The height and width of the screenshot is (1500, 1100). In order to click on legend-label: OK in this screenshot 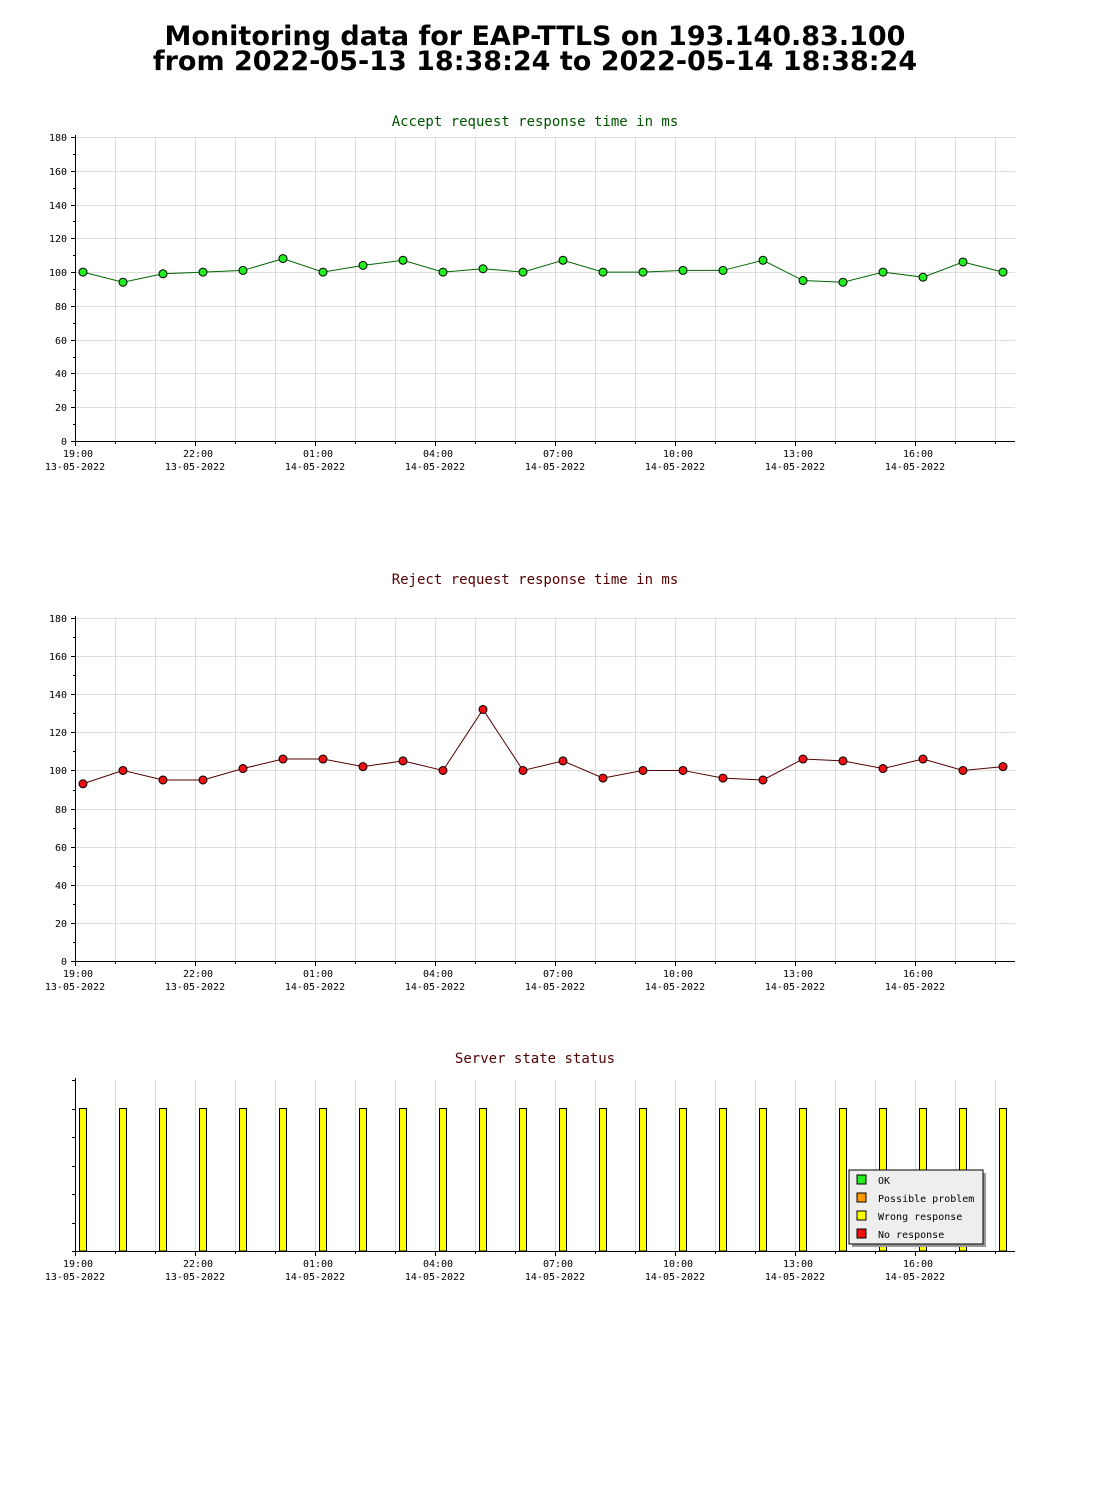, I will do `click(884, 1181)`.